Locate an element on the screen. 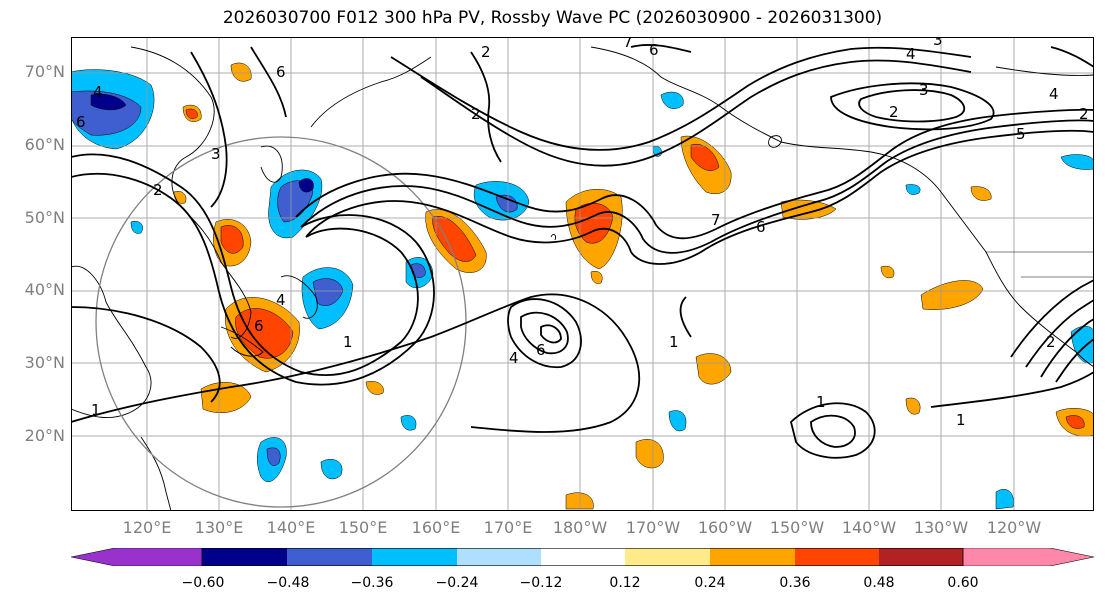 Image resolution: width=1105 pixels, height=604 pixels. lon-label-150e: 150°E is located at coordinates (363, 527).